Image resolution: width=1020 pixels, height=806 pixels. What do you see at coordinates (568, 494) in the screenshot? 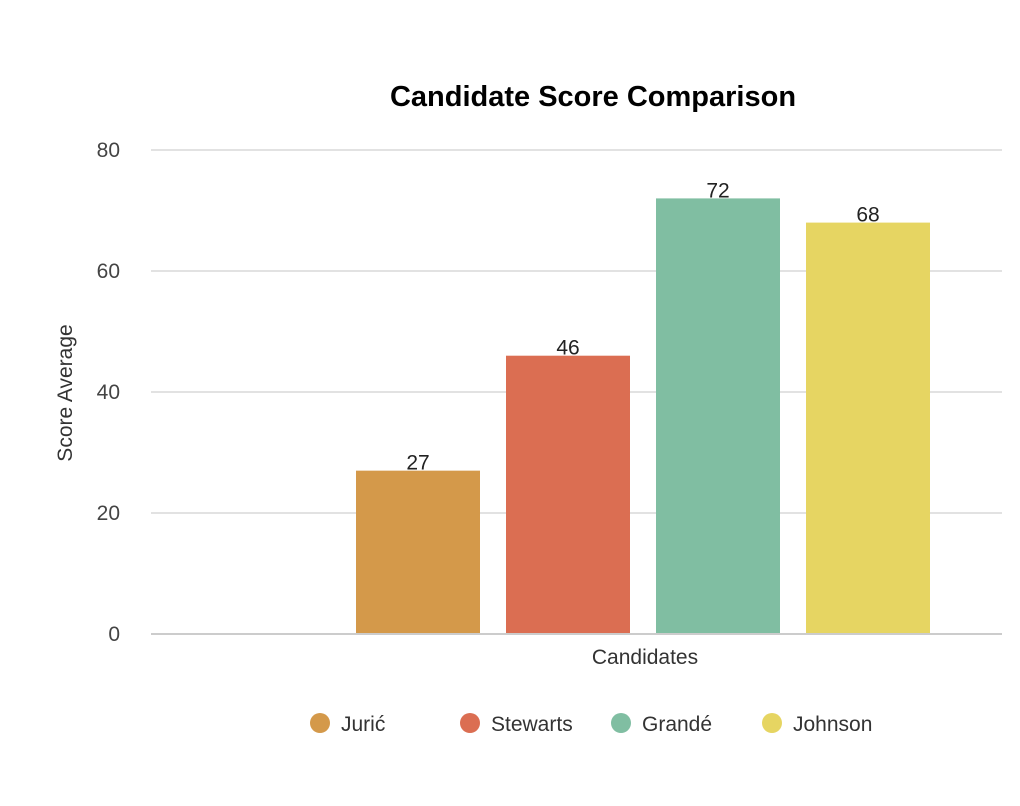
I see `bar-stewarts` at bounding box center [568, 494].